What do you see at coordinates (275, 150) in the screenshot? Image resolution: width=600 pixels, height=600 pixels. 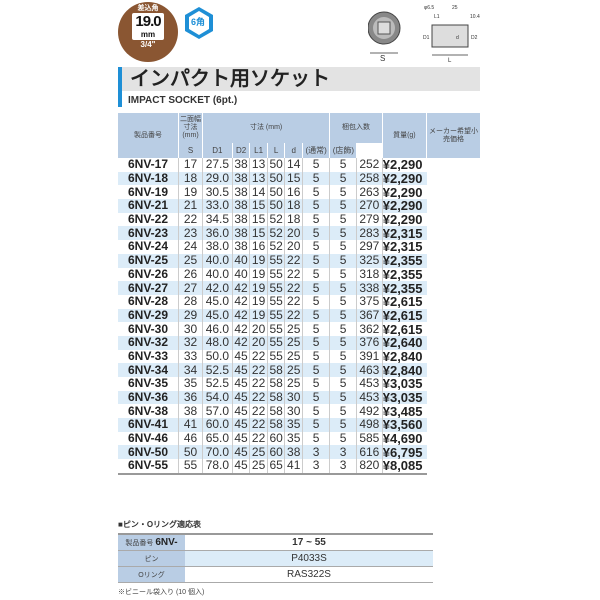 I see `subheader-4: L` at bounding box center [275, 150].